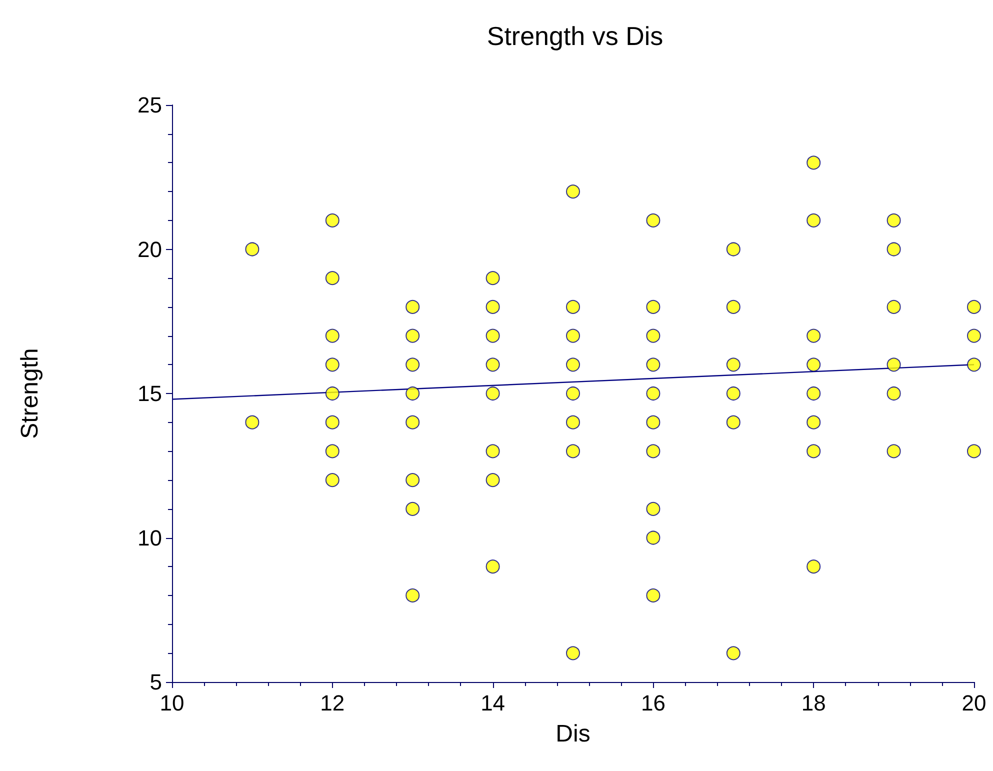 The image size is (993, 771). I want to click on y-tick-label: 10, so click(150, 537).